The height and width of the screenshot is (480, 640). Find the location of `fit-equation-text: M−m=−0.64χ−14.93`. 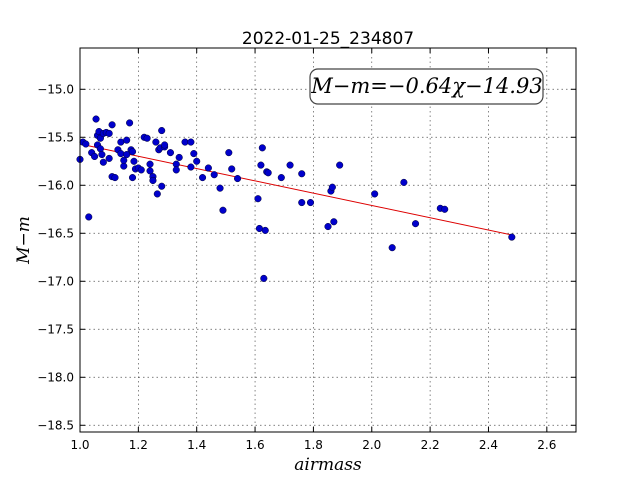

fit-equation-text: M−m=−0.64χ−14.93 is located at coordinates (426, 86).